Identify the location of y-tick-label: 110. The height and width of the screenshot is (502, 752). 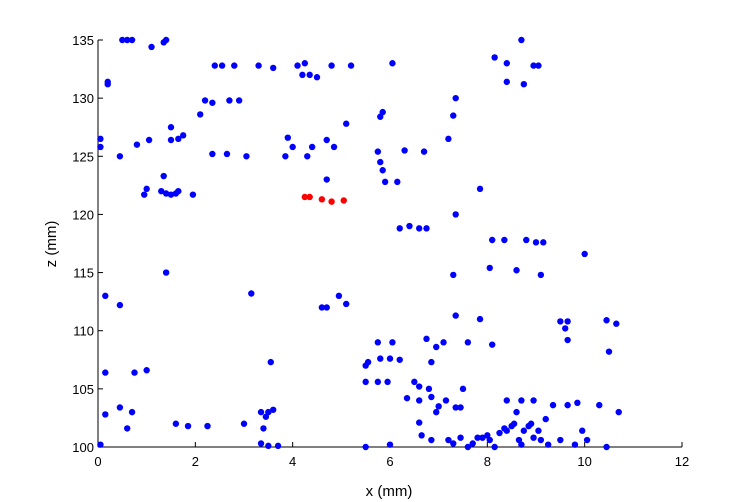
(83, 331).